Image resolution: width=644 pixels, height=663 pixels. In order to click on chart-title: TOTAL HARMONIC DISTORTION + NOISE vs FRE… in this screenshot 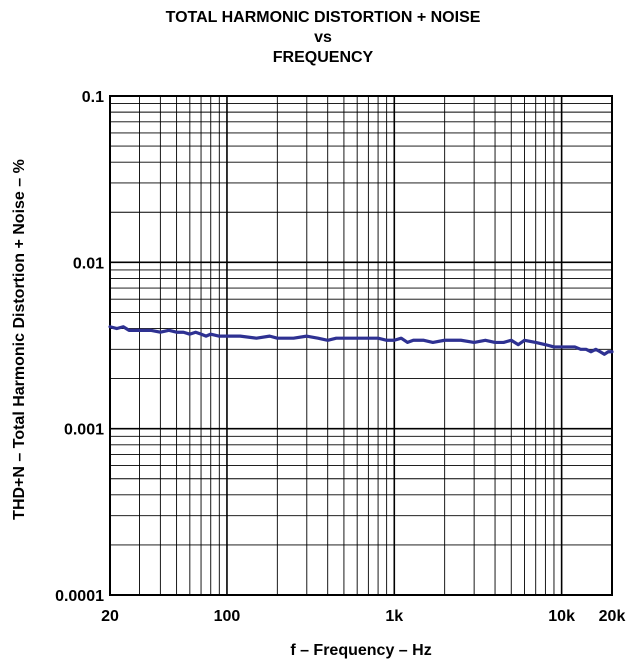, I will do `click(323, 37)`.